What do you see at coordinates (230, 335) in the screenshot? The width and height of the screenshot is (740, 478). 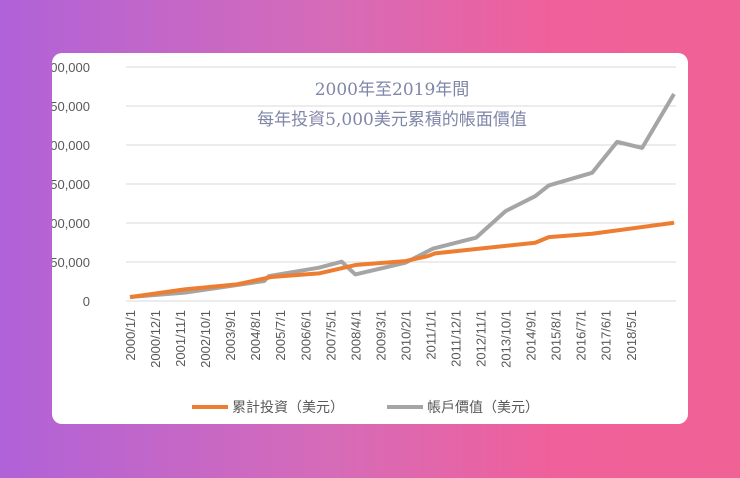 I see `x-tick-label: 2003/9/1` at bounding box center [230, 335].